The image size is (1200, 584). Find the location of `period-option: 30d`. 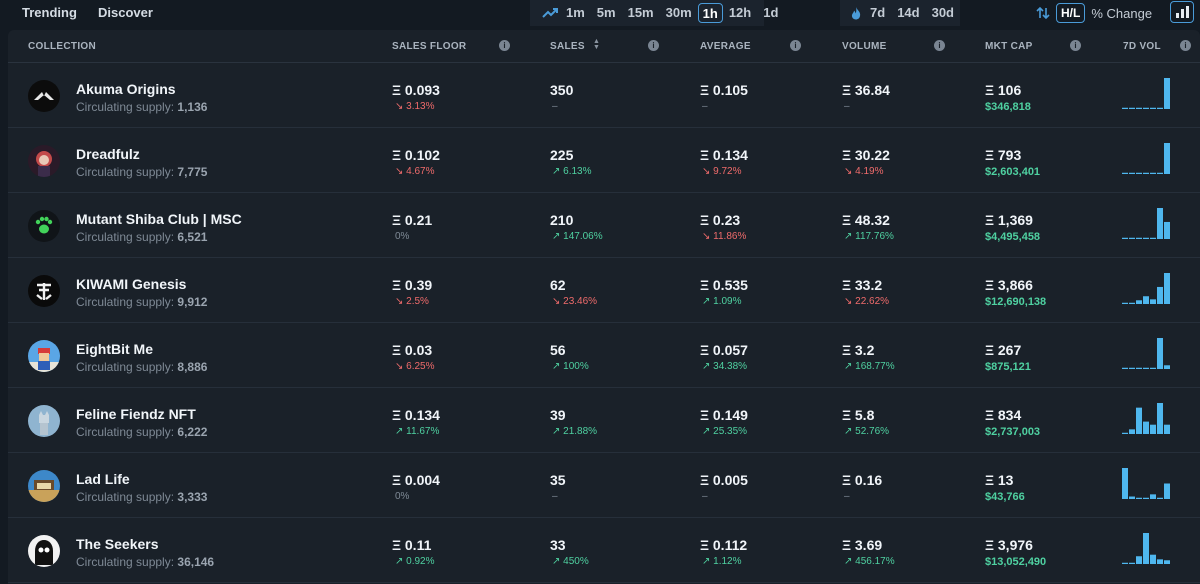

period-option: 30d is located at coordinates (942, 12).